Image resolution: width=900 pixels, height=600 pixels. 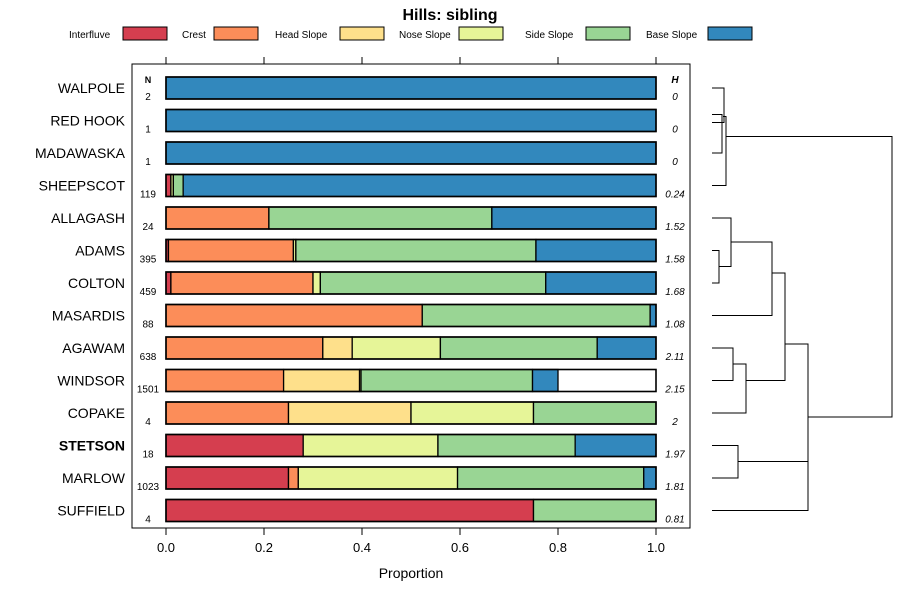 What do you see at coordinates (94, 478) in the screenshot?
I see `category-label: MARLOW` at bounding box center [94, 478].